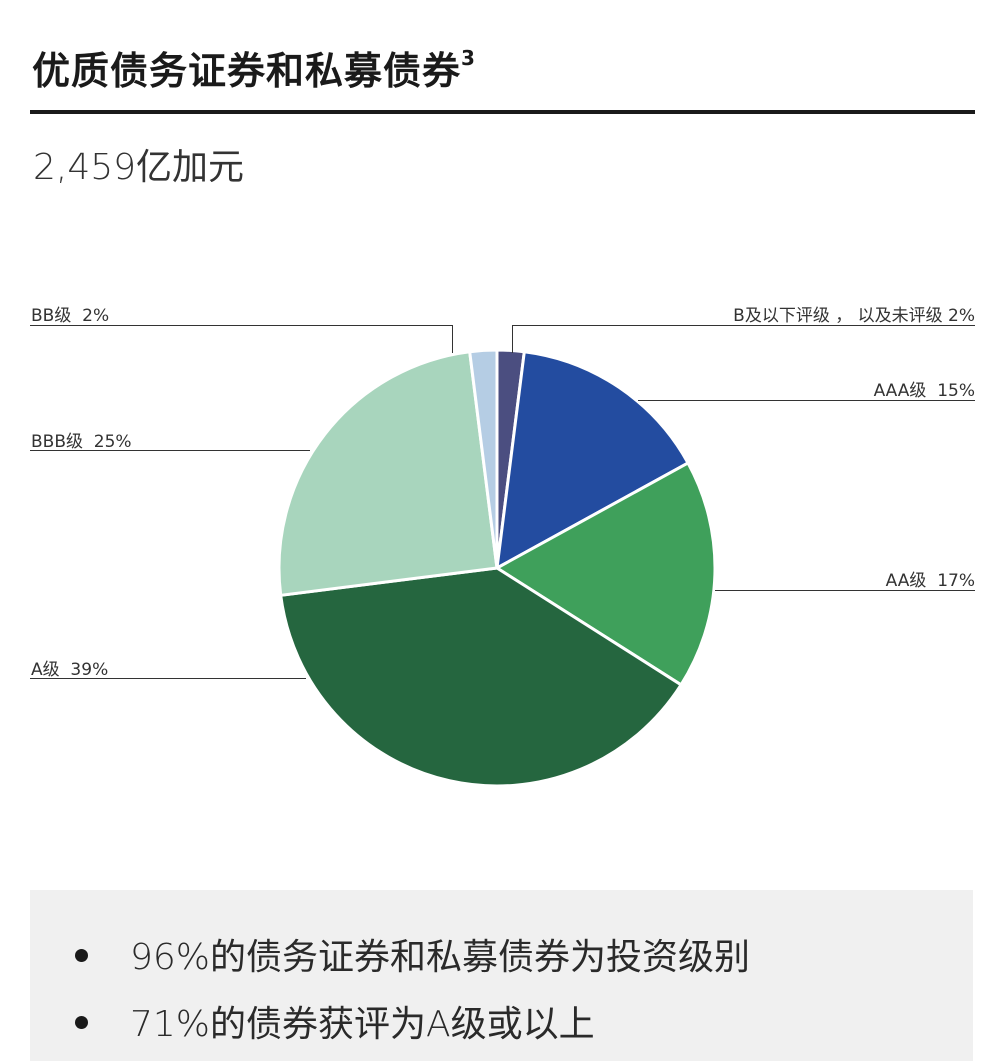  Describe the element at coordinates (170, 450) in the screenshot. I see `leader-line-bbb` at that location.